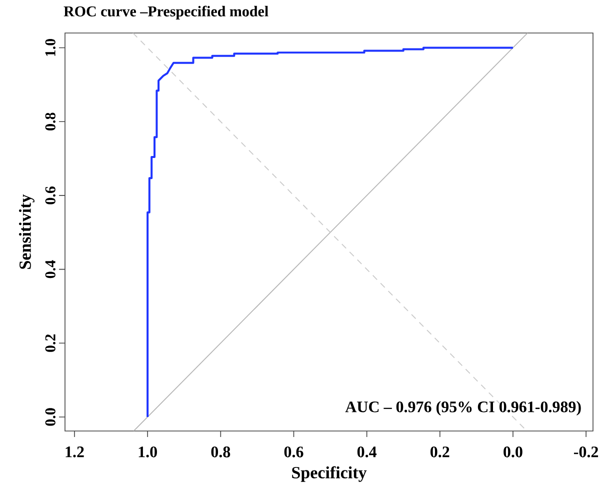 The width and height of the screenshot is (600, 501). I want to click on x-tick-label: 0.6, so click(294, 452).